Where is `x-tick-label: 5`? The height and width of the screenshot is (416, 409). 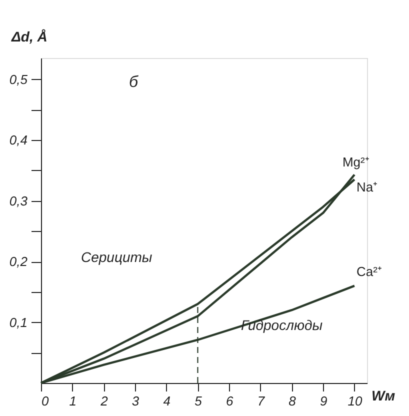
x-tick-label: 5 is located at coordinates (198, 401).